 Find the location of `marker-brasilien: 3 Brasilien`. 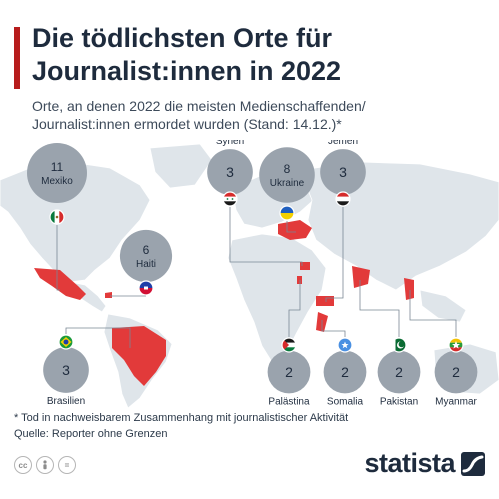

marker-brasilien: 3 Brasilien is located at coordinates (66, 370).